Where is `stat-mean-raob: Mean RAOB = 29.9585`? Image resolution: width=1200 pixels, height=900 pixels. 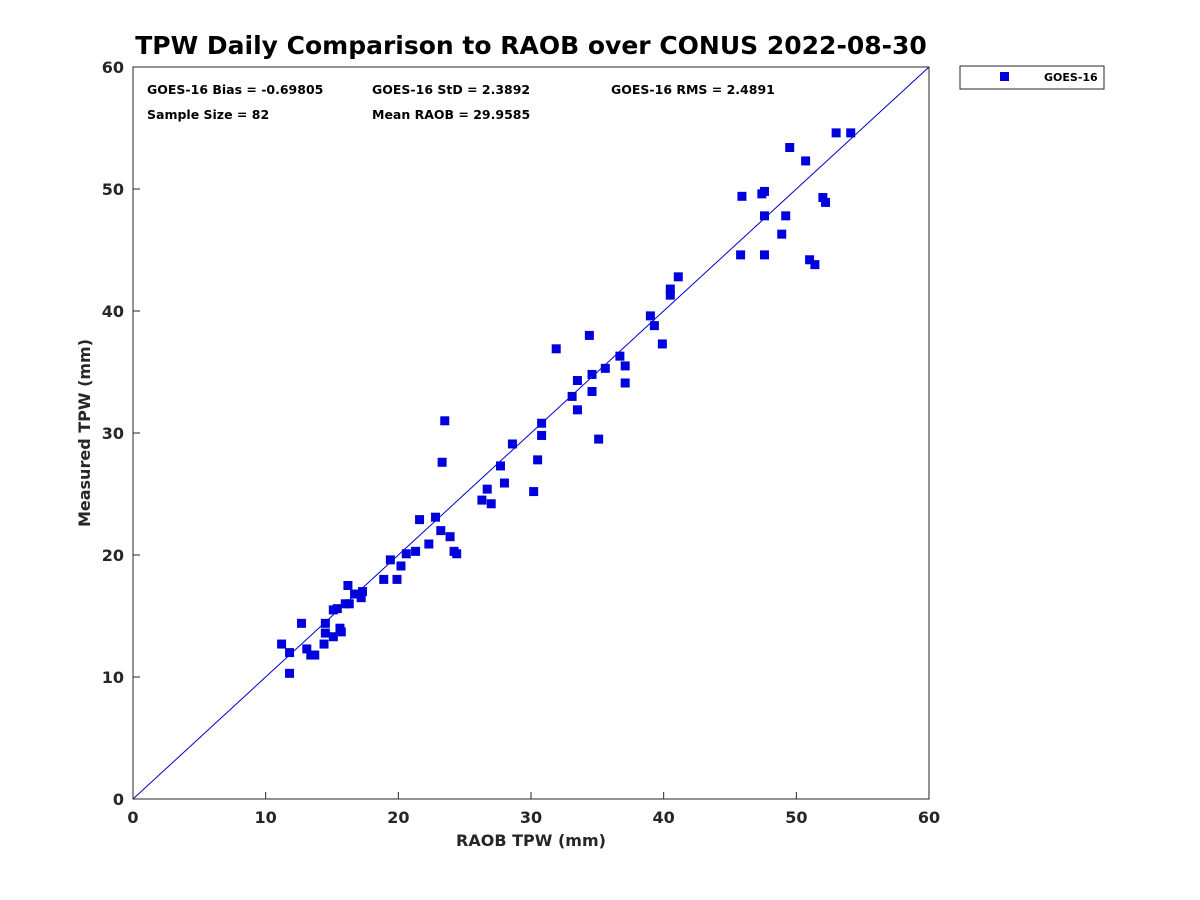 stat-mean-raob: Mean RAOB = 29.9585 is located at coordinates (451, 114).